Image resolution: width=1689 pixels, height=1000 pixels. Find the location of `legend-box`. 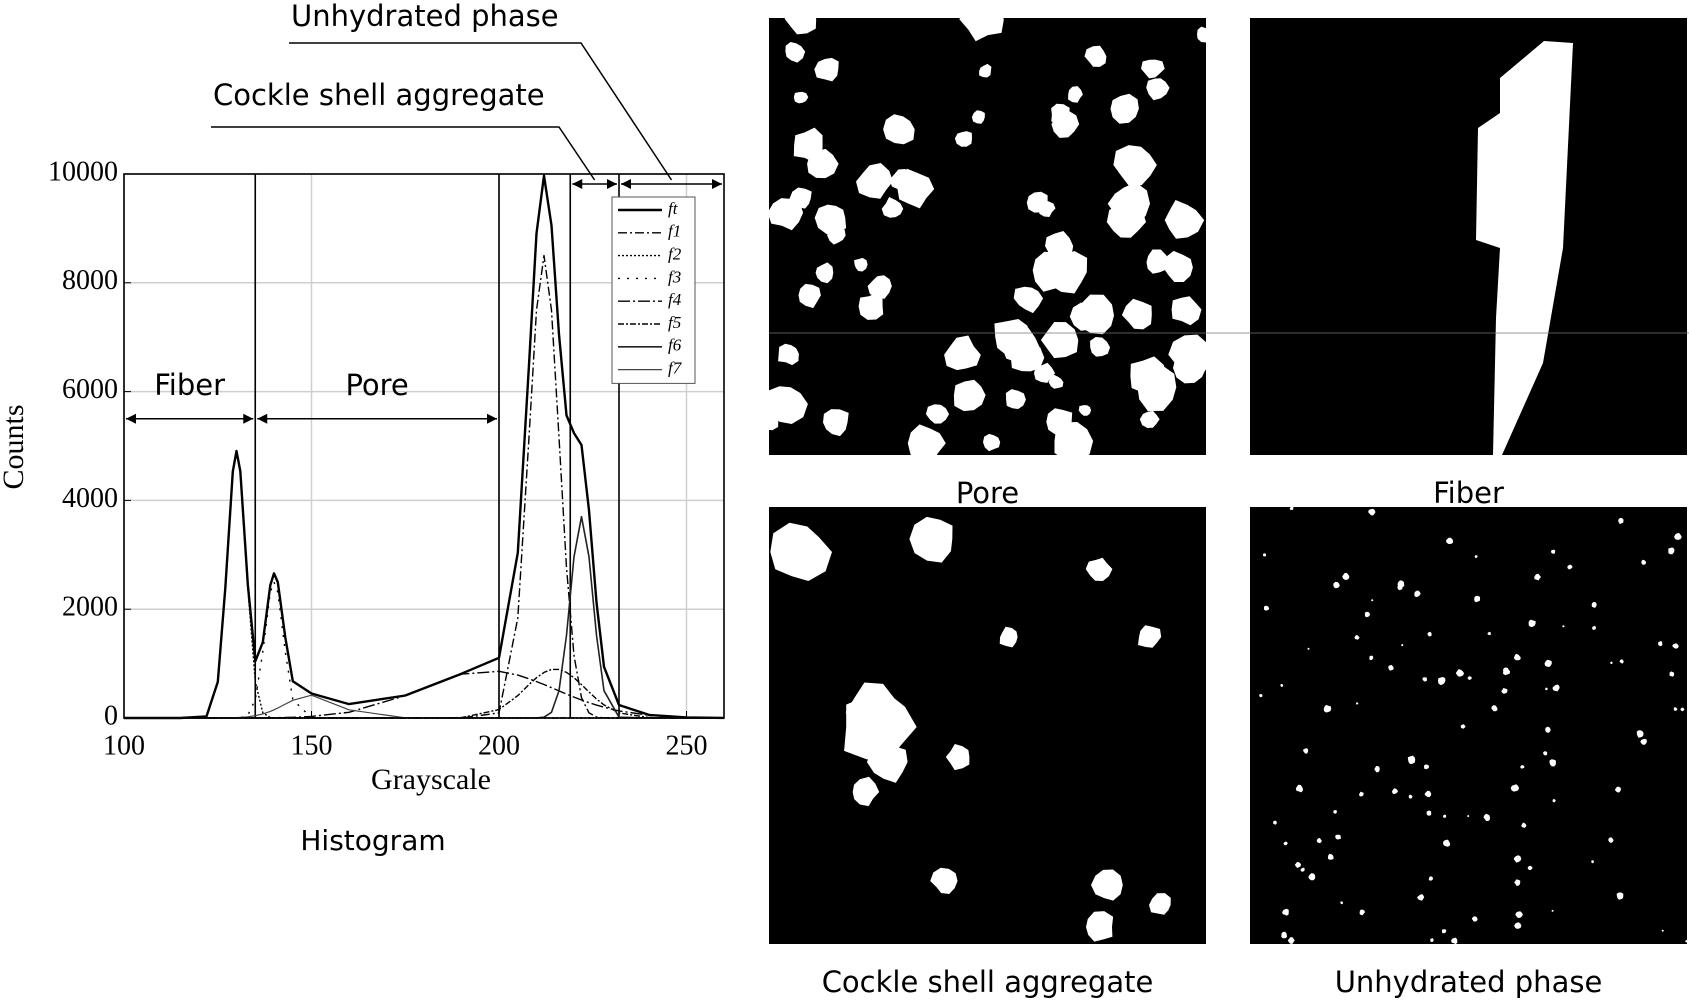

legend-box is located at coordinates (653, 290).